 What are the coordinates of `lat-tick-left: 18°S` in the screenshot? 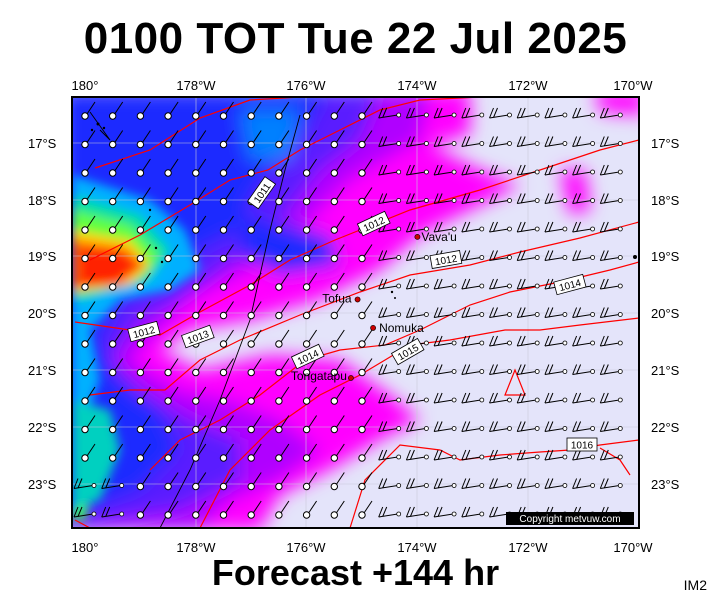 It's located at (42, 200).